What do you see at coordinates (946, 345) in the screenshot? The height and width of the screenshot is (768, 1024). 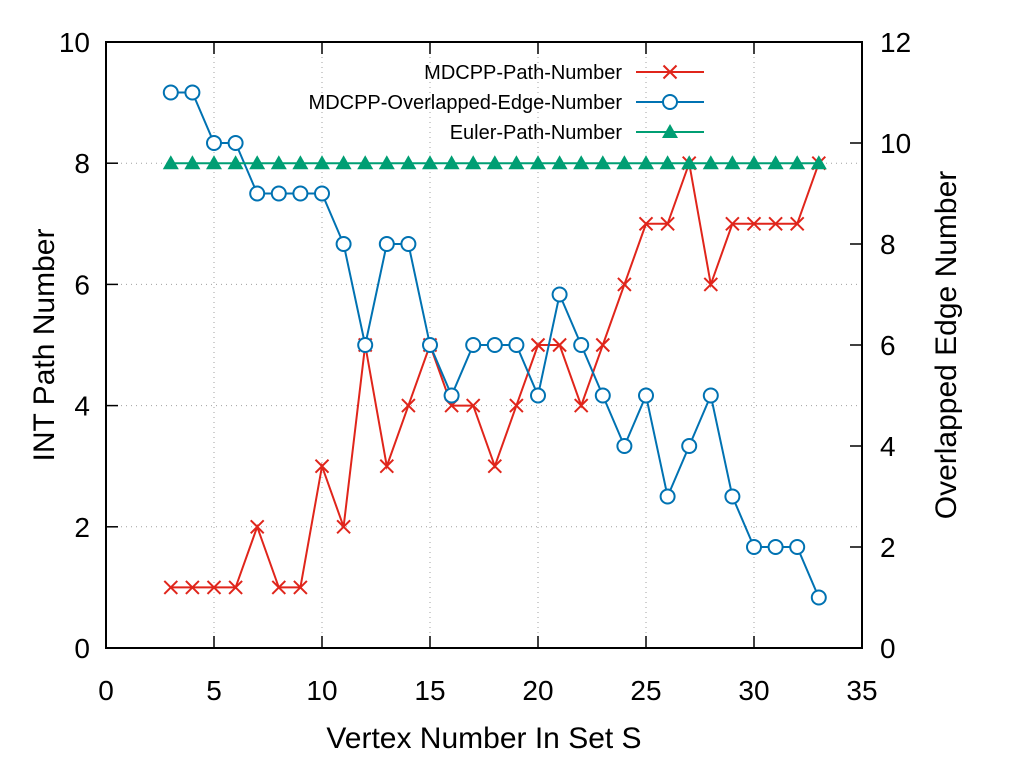 I see `y2-axis-title: Overlapped Edge Number` at bounding box center [946, 345].